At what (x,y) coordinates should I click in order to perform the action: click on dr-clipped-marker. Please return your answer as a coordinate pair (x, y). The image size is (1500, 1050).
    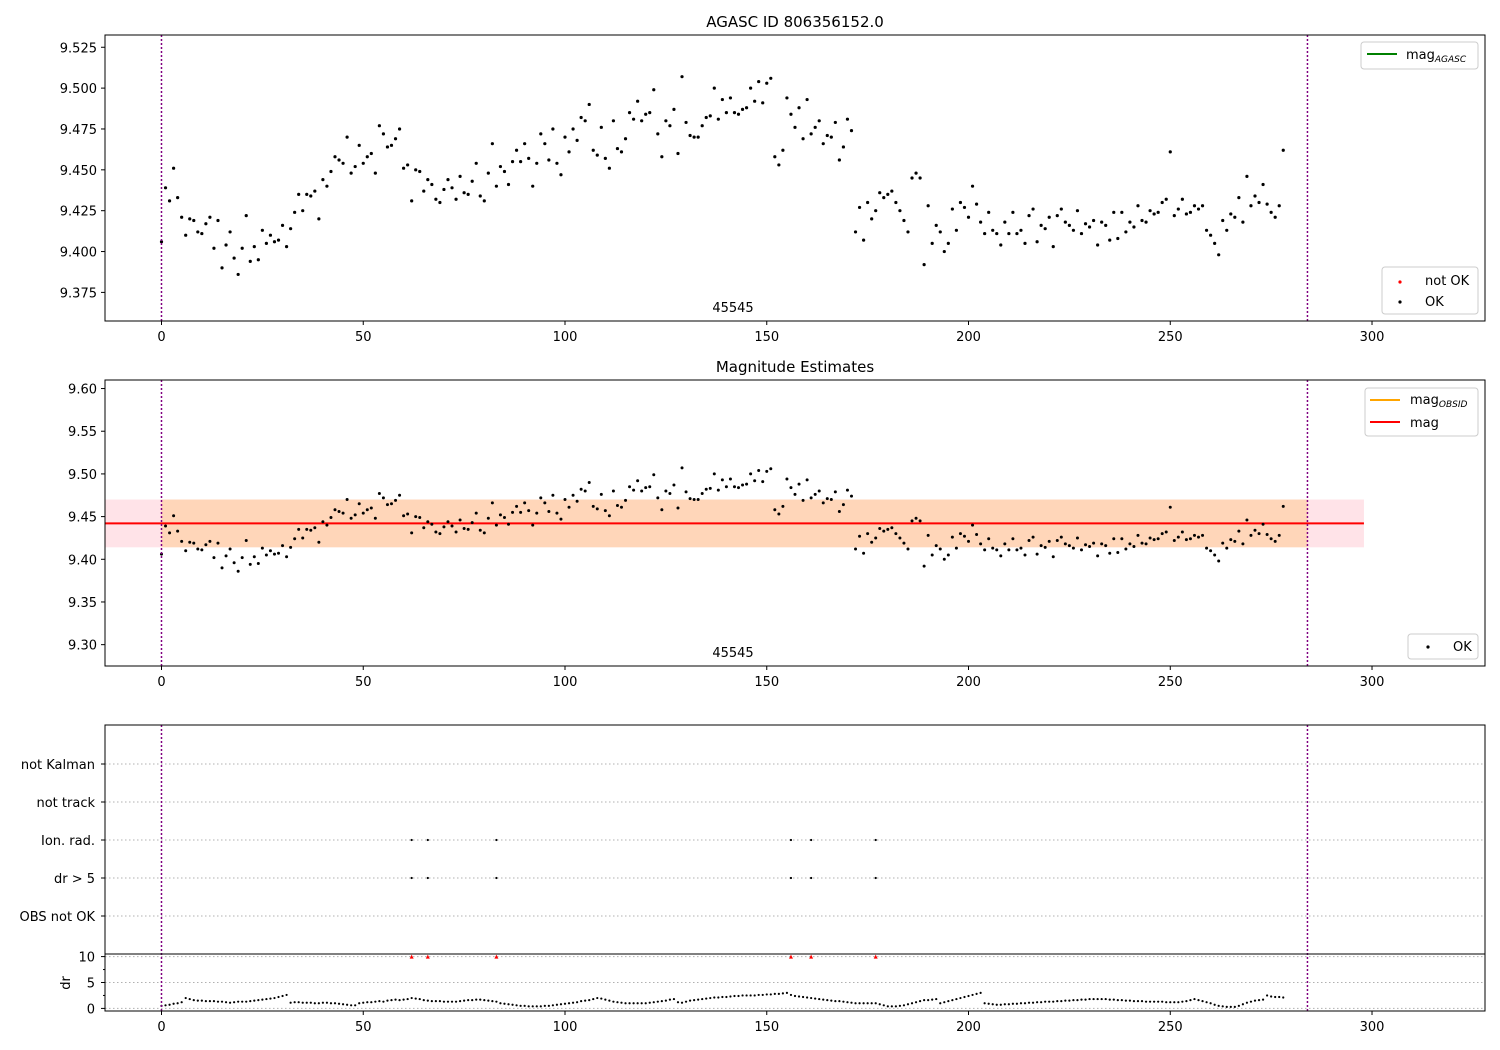
    Looking at the image, I should click on (496, 956).